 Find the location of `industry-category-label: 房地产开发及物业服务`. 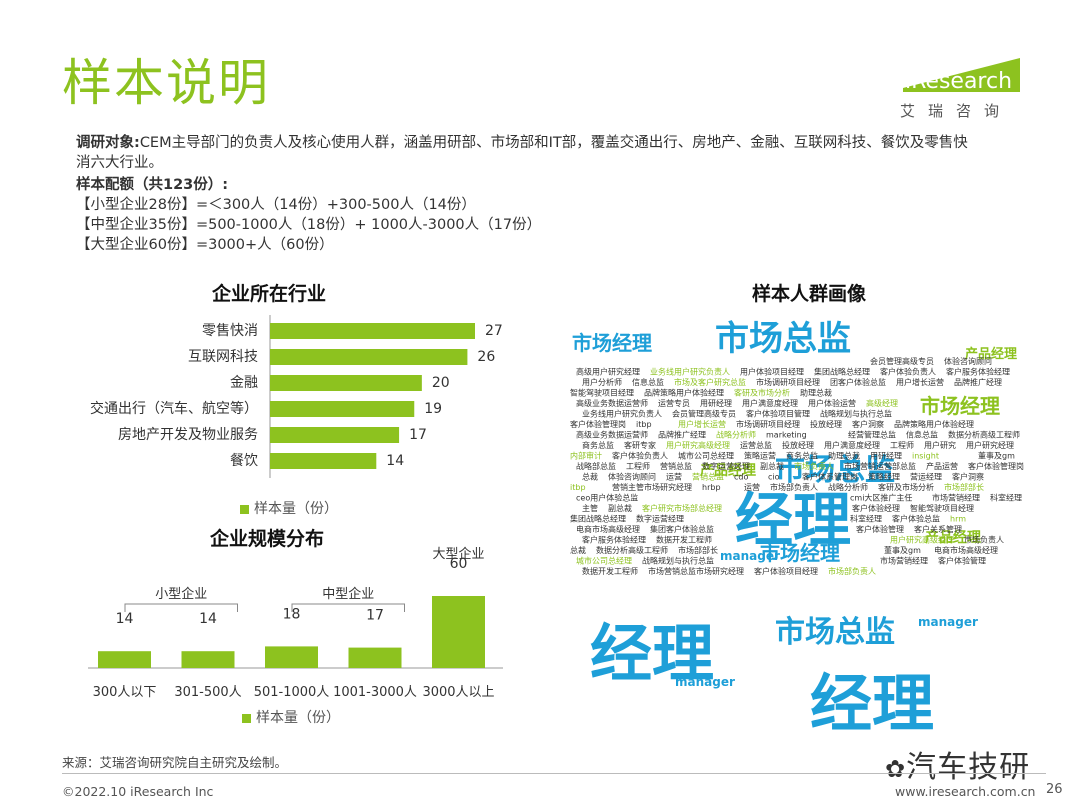

industry-category-label: 房地产开发及物业服务 is located at coordinates (188, 435).